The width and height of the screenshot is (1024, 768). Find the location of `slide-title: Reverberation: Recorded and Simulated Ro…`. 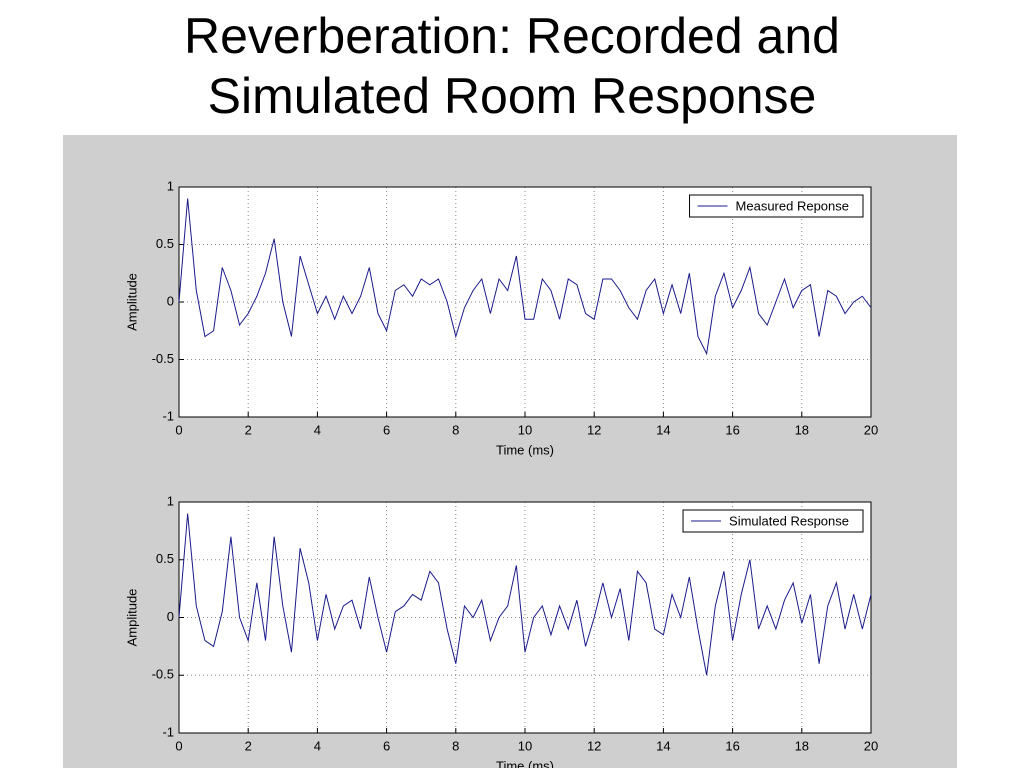

slide-title: Reverberation: Recorded and Simulated Ro… is located at coordinates (512, 66).